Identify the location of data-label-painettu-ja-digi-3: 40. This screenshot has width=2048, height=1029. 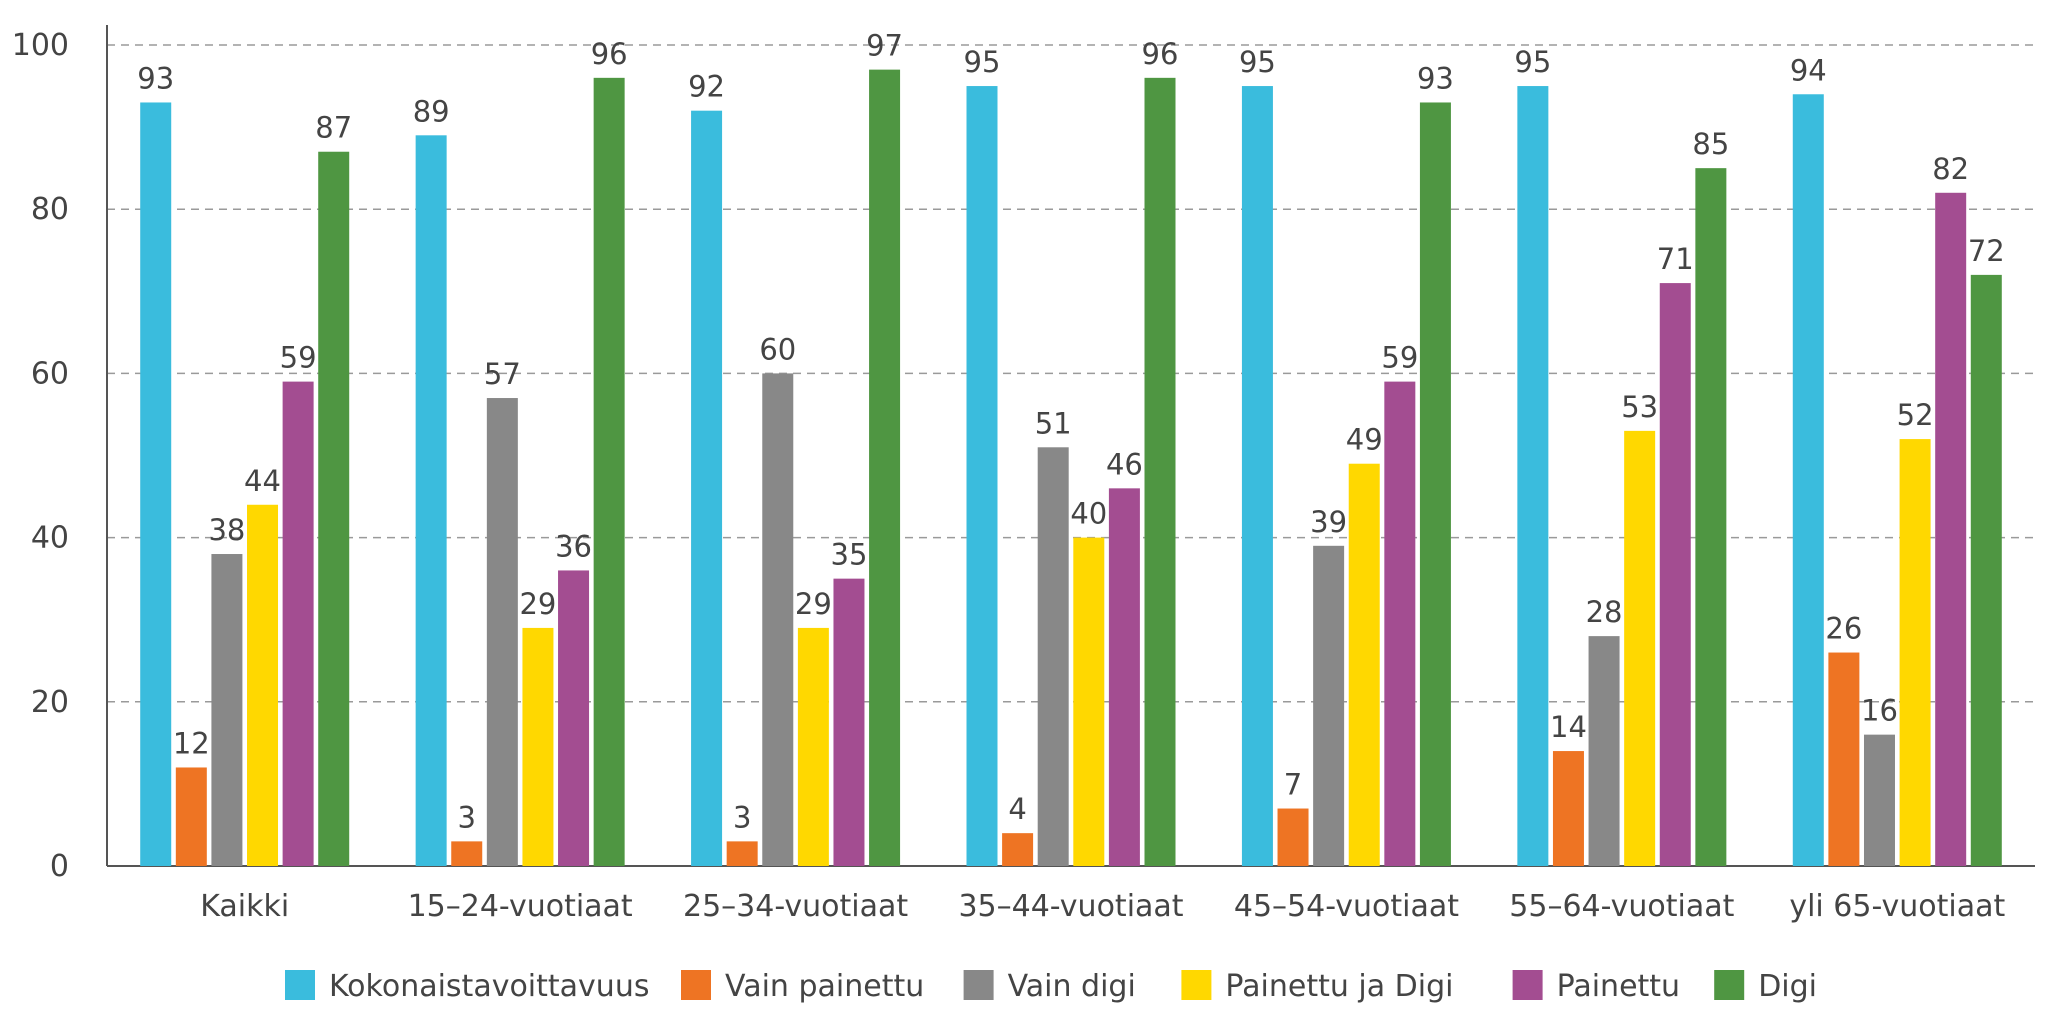
(1088, 514).